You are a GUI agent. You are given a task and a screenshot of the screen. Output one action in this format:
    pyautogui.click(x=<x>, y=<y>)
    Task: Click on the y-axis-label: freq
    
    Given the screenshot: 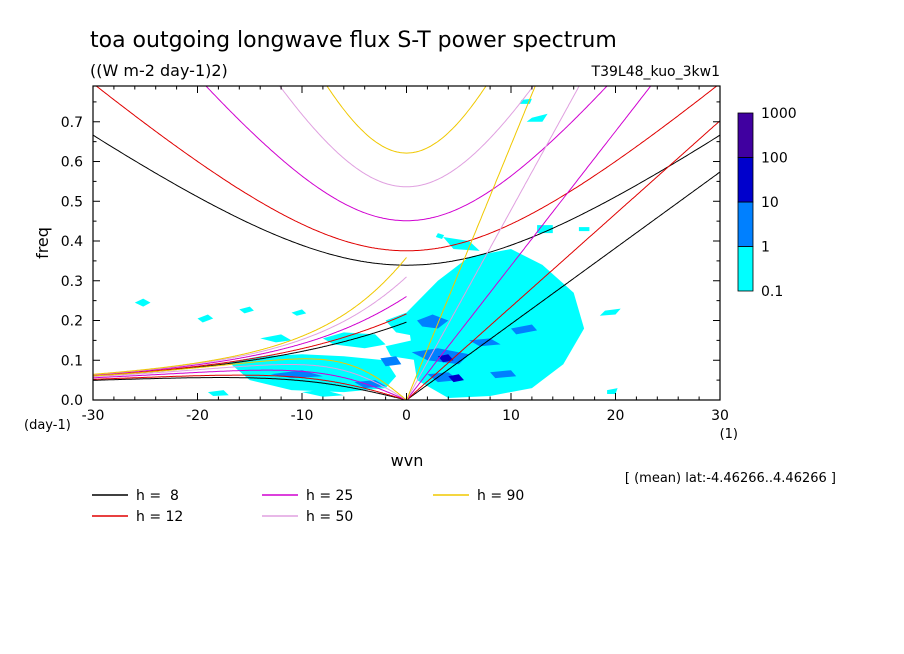 What is the action you would take?
    pyautogui.click(x=42, y=243)
    